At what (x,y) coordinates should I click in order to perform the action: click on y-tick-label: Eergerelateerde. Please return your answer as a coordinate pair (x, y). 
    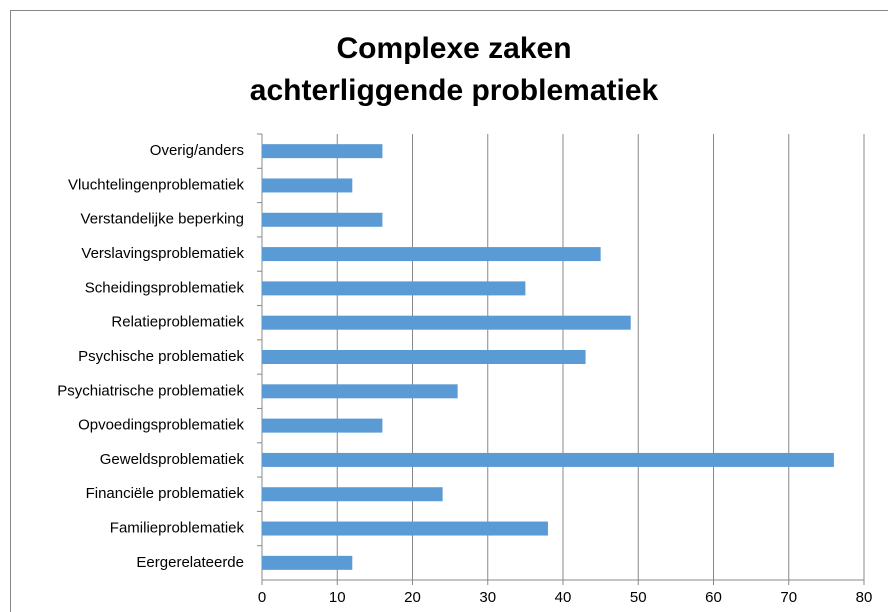
    Looking at the image, I should click on (190, 562).